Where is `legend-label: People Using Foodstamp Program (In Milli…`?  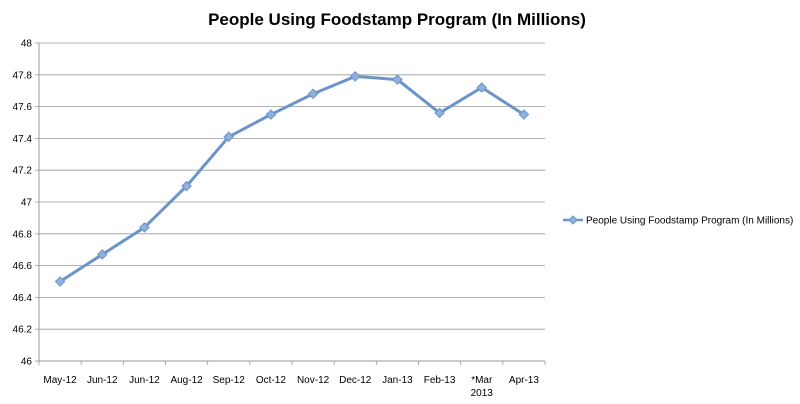
legend-label: People Using Foodstamp Program (In Milli… is located at coordinates (689, 221).